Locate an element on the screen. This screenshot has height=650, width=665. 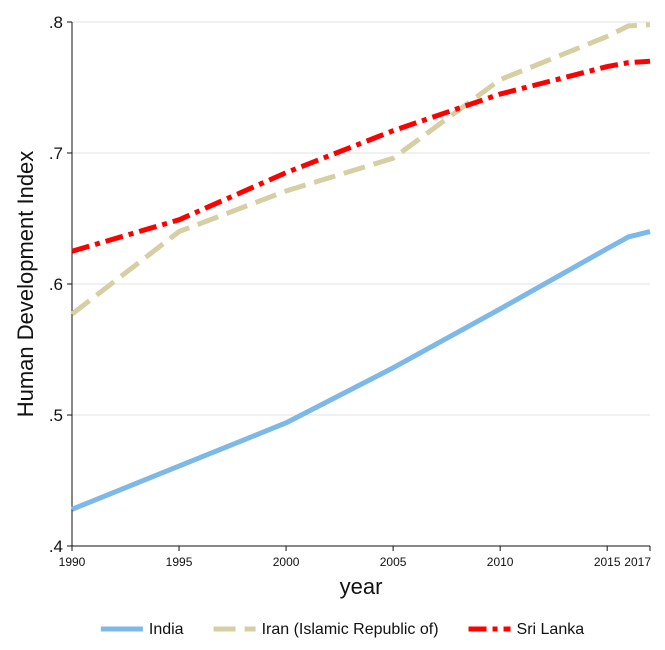
x-axis-title: year is located at coordinates (361, 586).